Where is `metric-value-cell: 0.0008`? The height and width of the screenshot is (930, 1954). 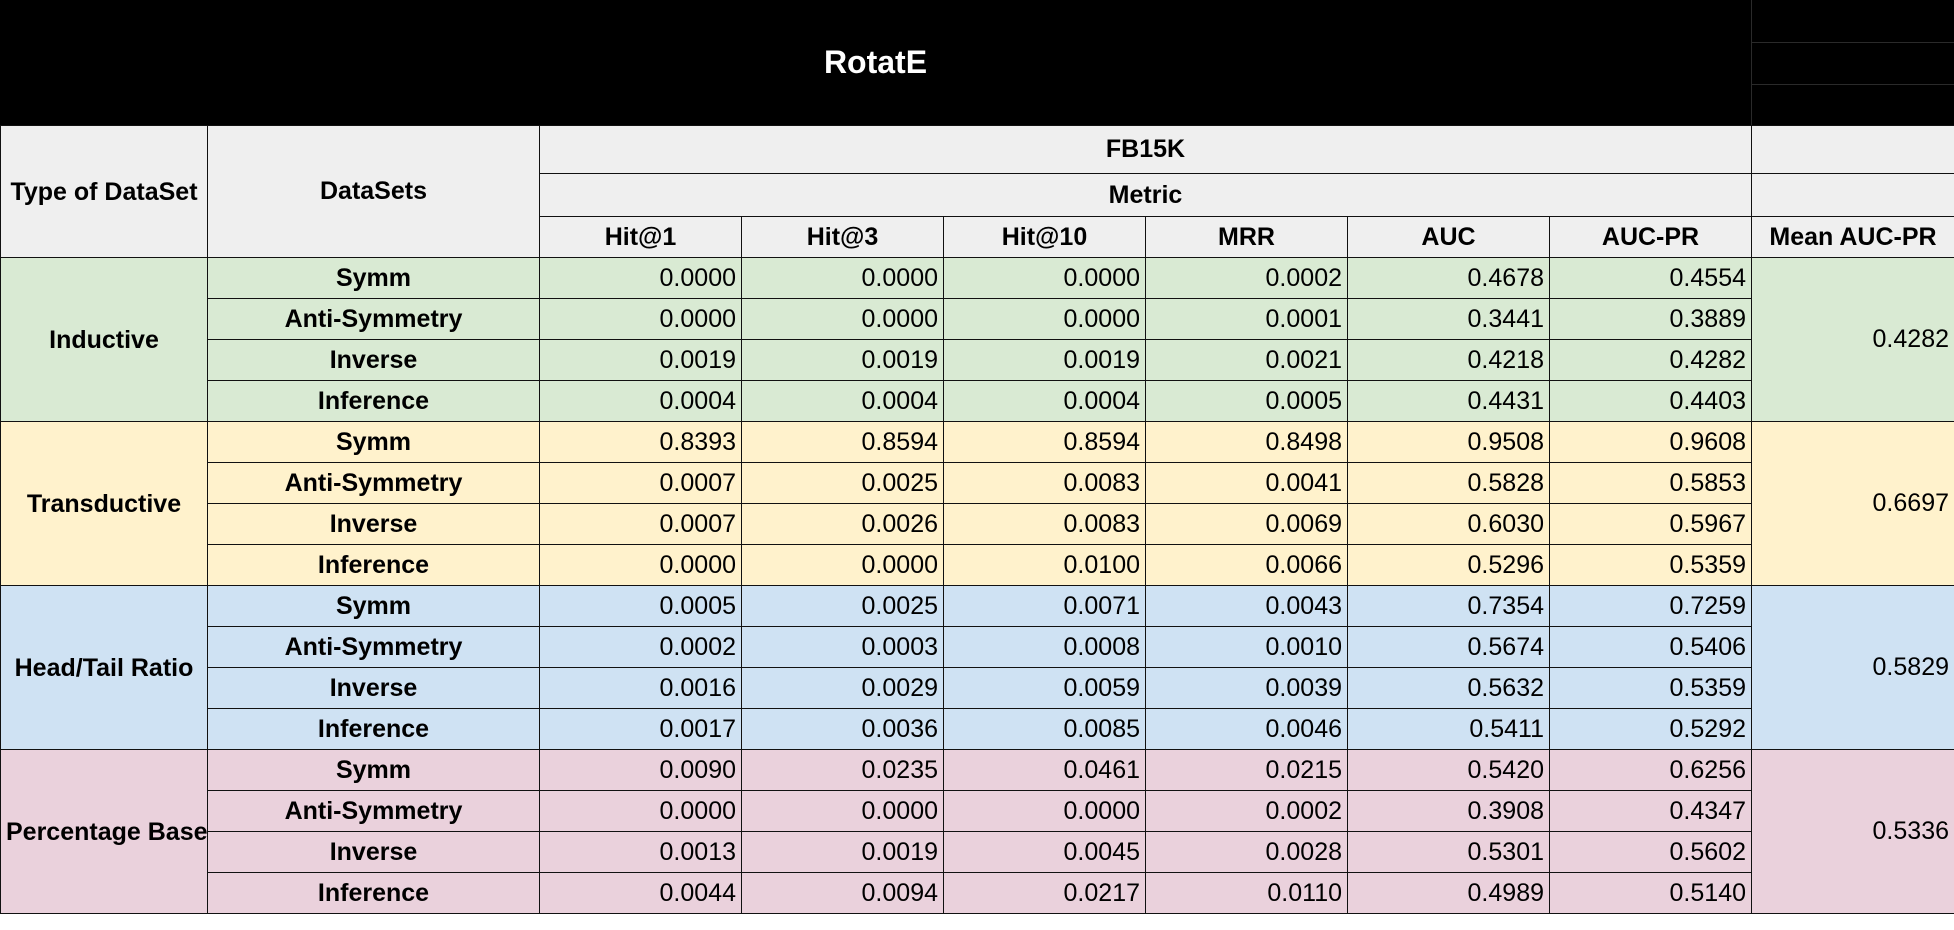 metric-value-cell: 0.0008 is located at coordinates (1044, 647).